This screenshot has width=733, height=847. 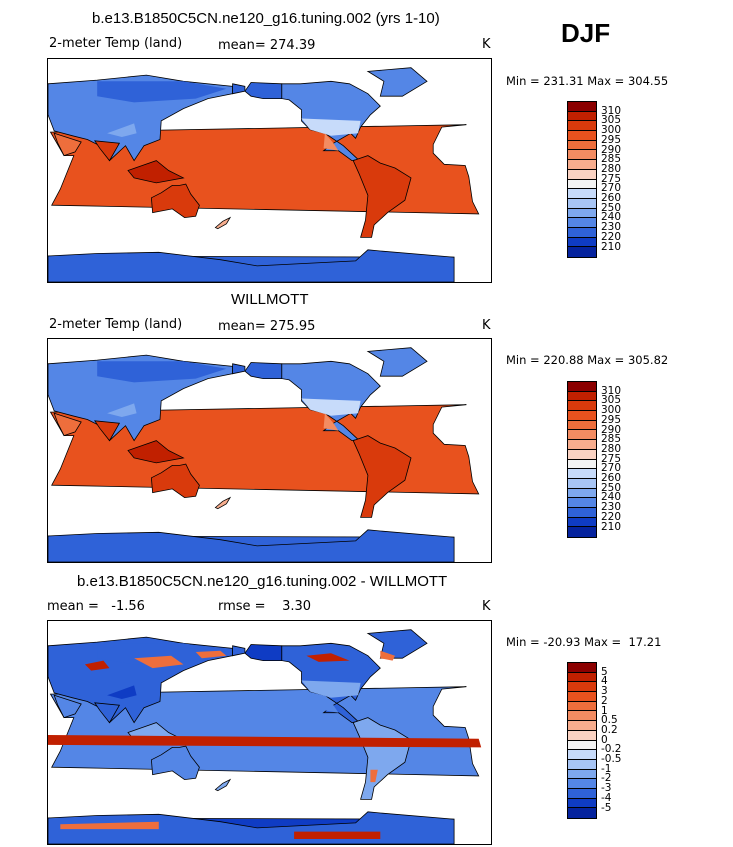 What do you see at coordinates (265, 606) in the screenshot?
I see `panel-3-rmse-label: rmse = 3.30` at bounding box center [265, 606].